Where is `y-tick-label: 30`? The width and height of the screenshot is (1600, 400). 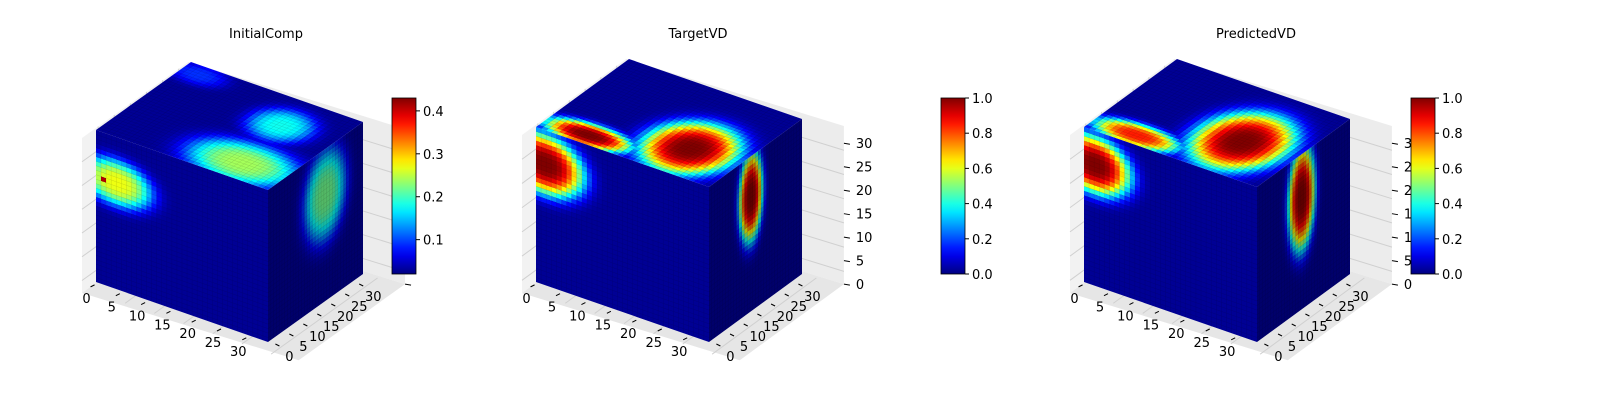
y-tick-label: 30 is located at coordinates (1360, 297).